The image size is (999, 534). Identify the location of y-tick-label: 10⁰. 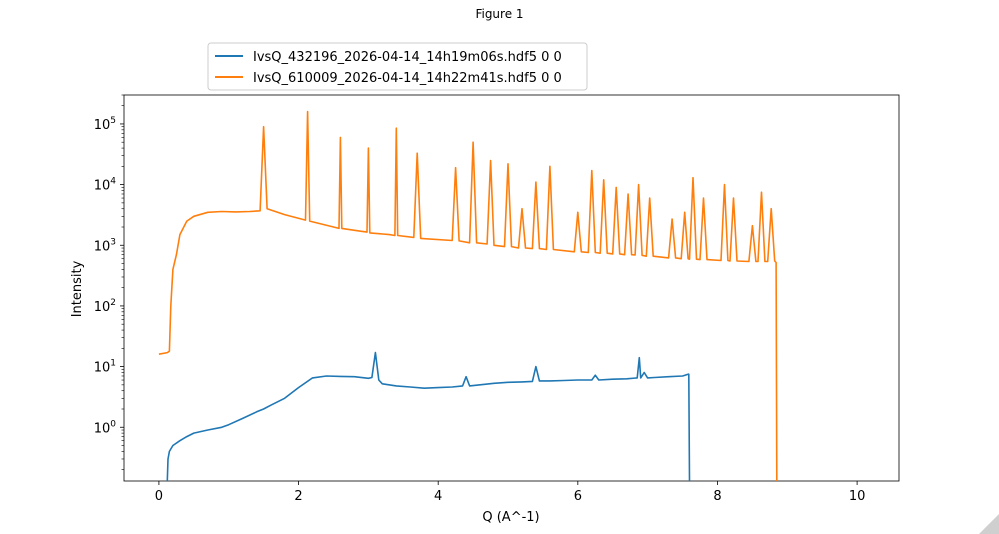
(105, 427).